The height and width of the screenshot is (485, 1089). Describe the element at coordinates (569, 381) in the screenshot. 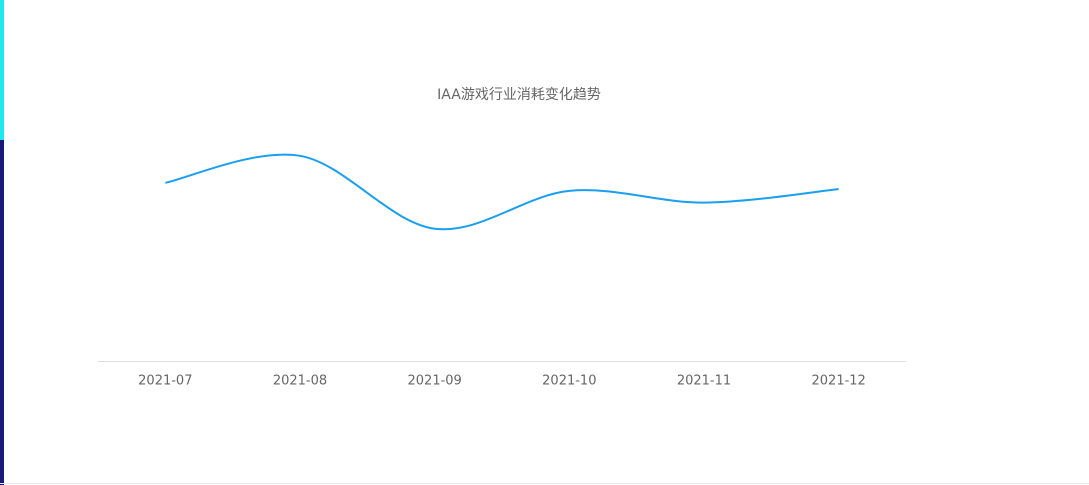

I see `x-tick-label: 2021-10` at that location.